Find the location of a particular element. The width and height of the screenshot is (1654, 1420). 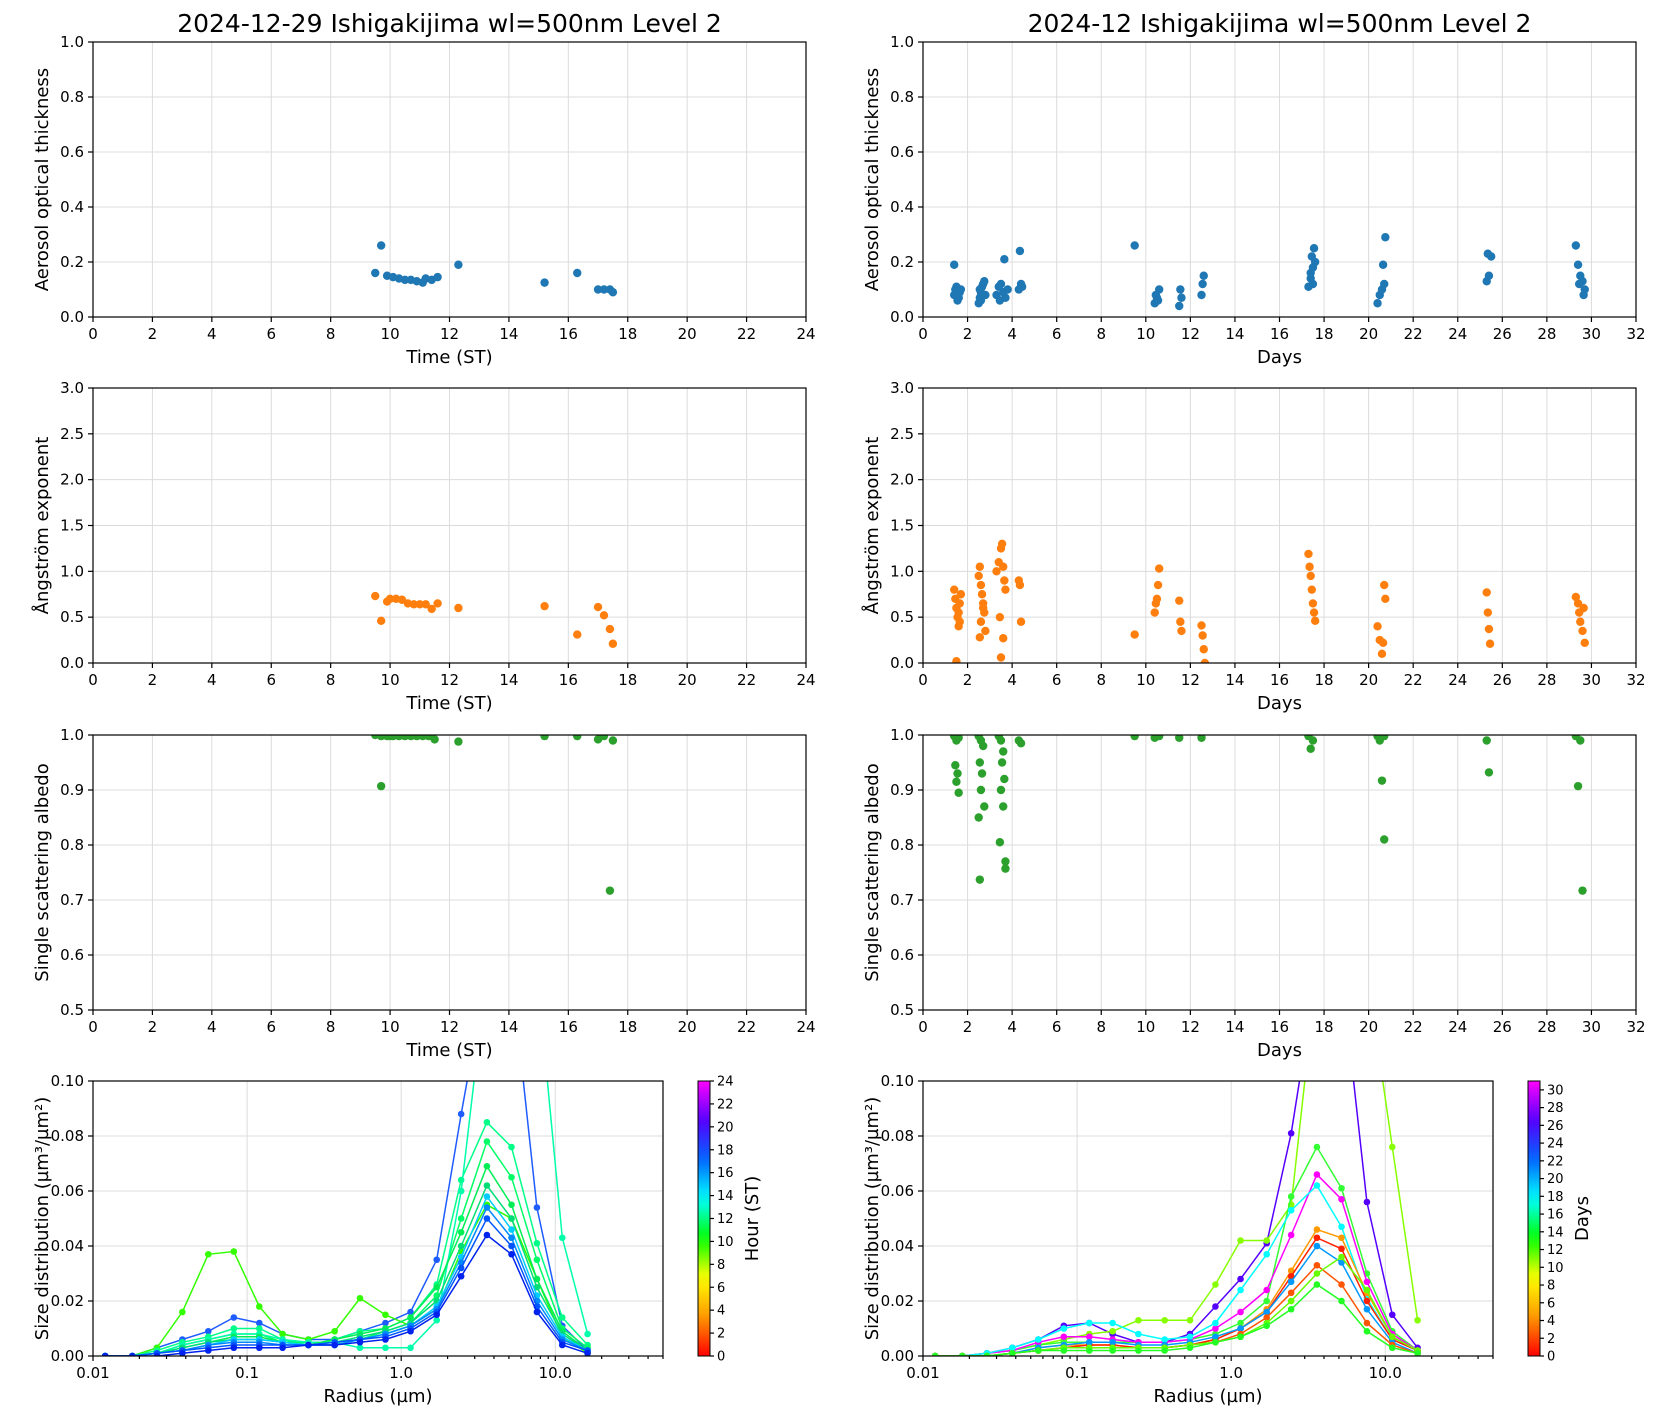

colorbar-label: Days is located at coordinates (1582, 1218).